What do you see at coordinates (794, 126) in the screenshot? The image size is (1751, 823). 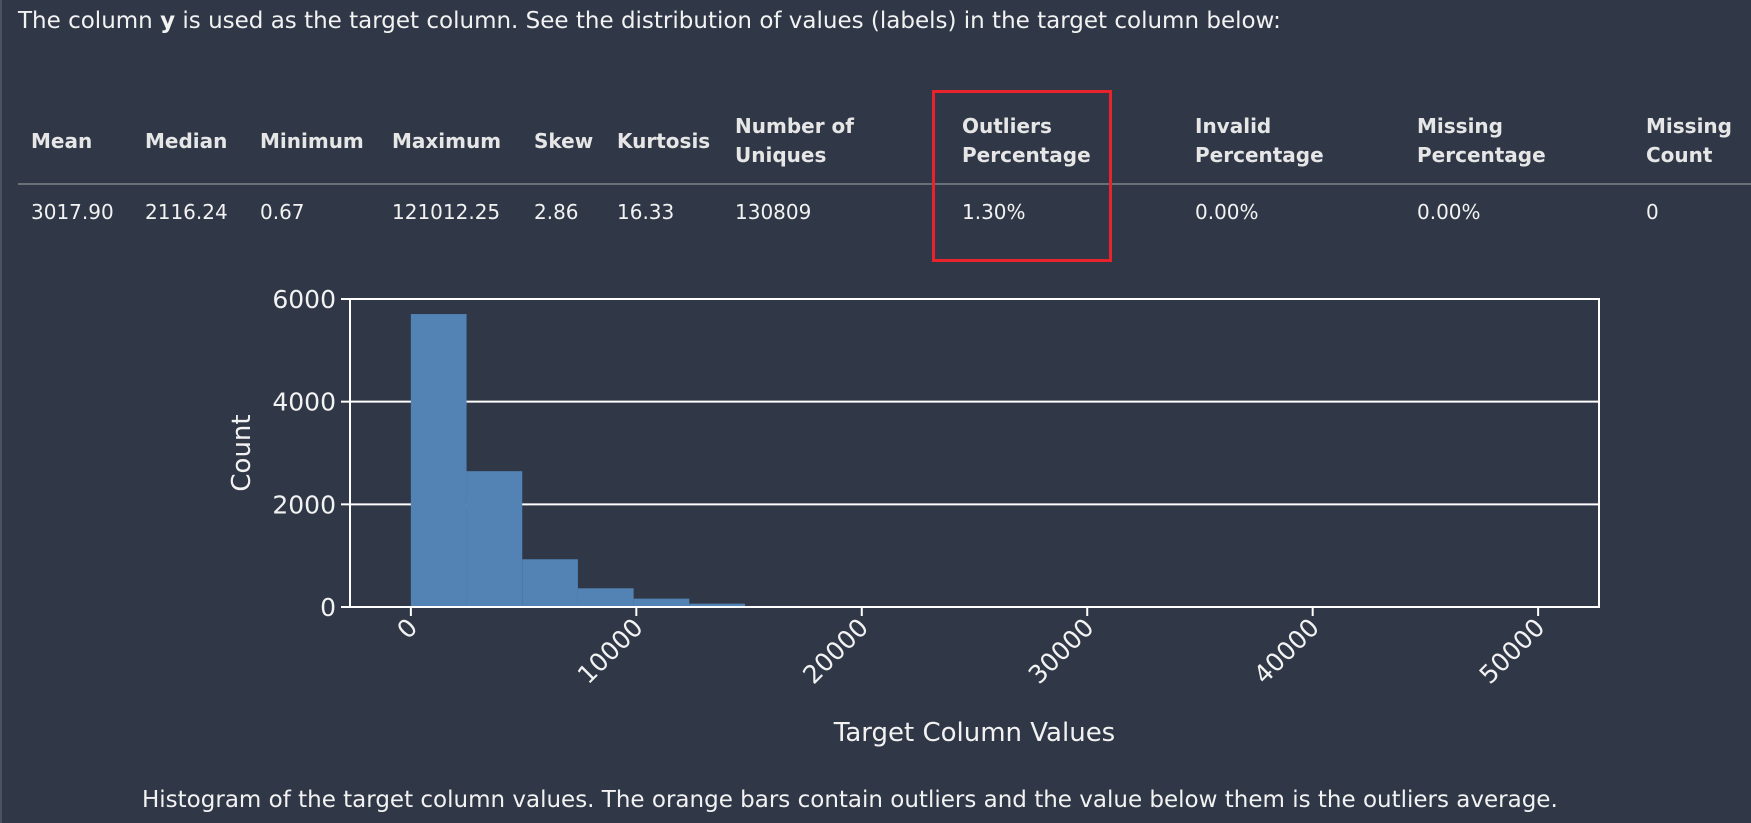 I see `column-header-line: Number of` at bounding box center [794, 126].